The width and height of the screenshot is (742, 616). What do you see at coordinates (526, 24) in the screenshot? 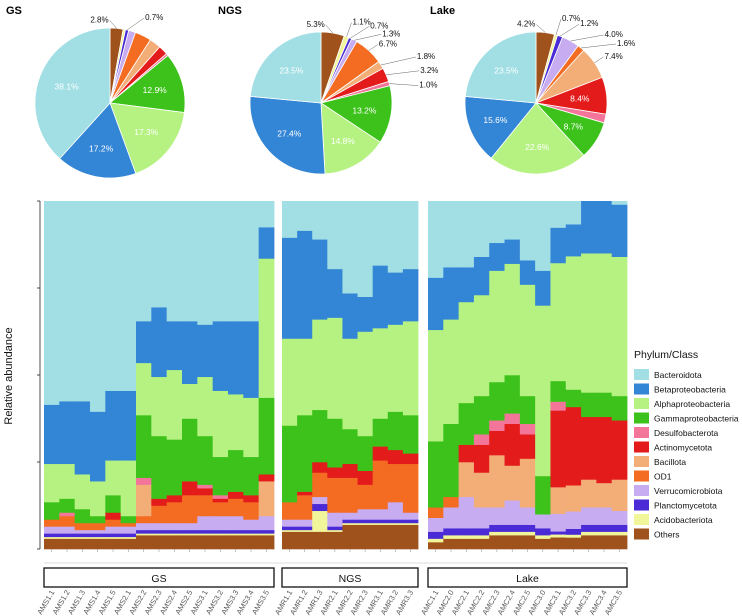
I see `pie-label: 4.2%` at bounding box center [526, 24].